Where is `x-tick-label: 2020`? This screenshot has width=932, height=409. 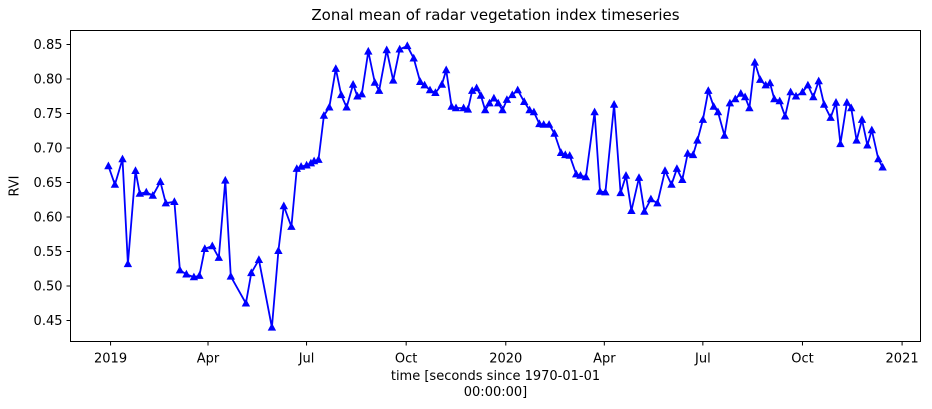 x-tick-label: 2020 is located at coordinates (505, 359).